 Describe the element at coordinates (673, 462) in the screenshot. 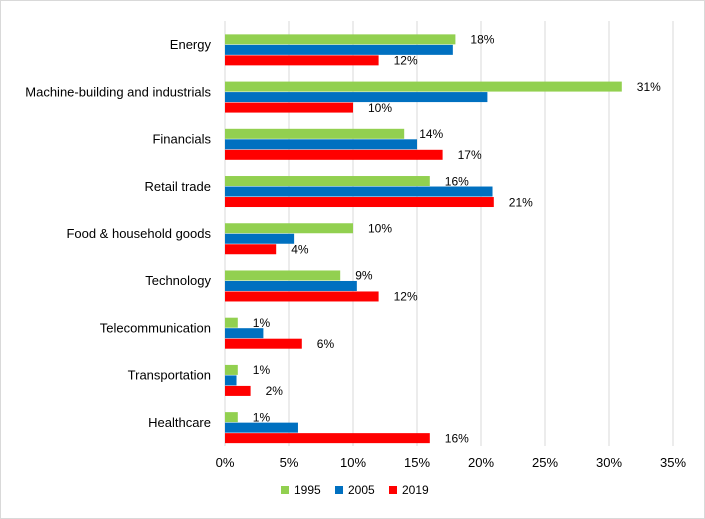

I see `x-tick-label-35: 35%` at that location.